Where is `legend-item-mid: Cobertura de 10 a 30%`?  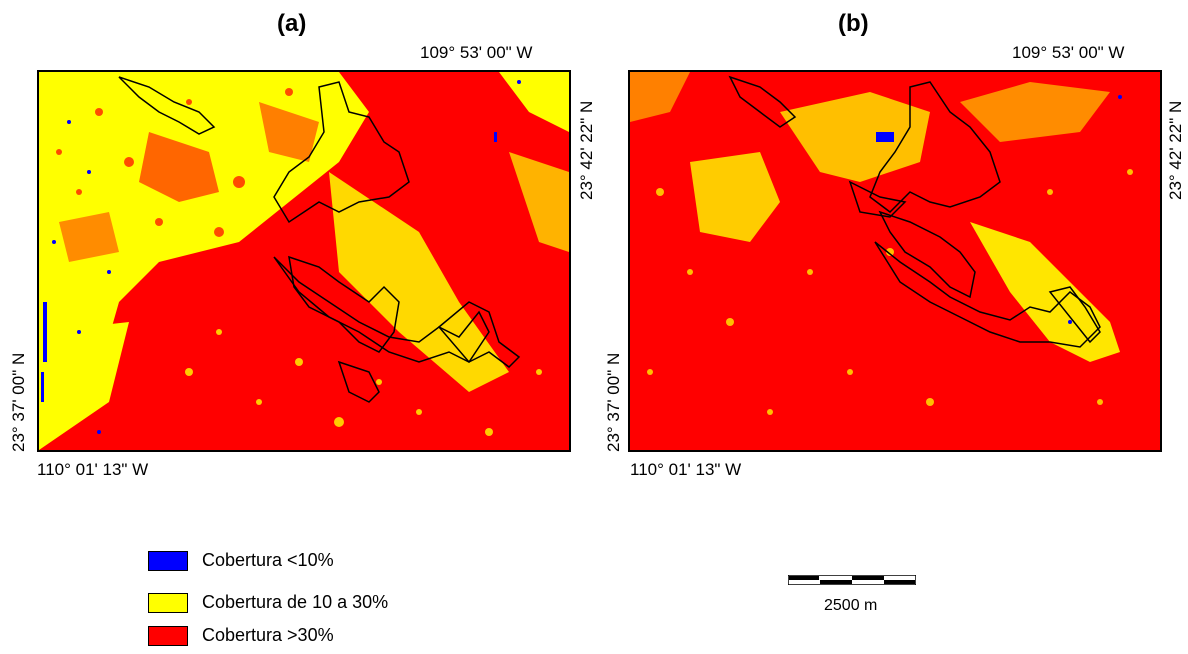 legend-item-mid: Cobertura de 10 a 30% is located at coordinates (268, 602).